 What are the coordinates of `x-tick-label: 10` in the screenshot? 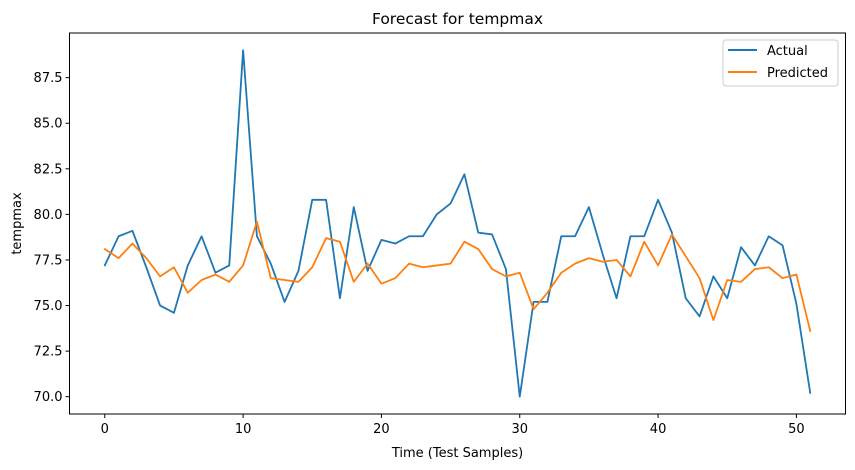 It's located at (243, 429).